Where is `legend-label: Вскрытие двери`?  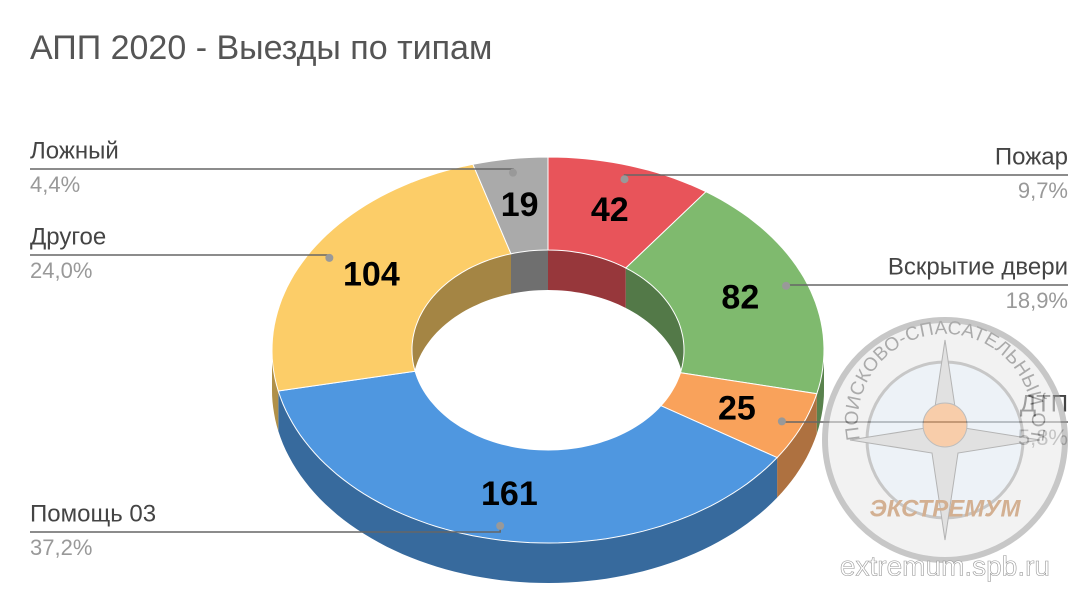 legend-label: Вскрытие двери is located at coordinates (978, 266).